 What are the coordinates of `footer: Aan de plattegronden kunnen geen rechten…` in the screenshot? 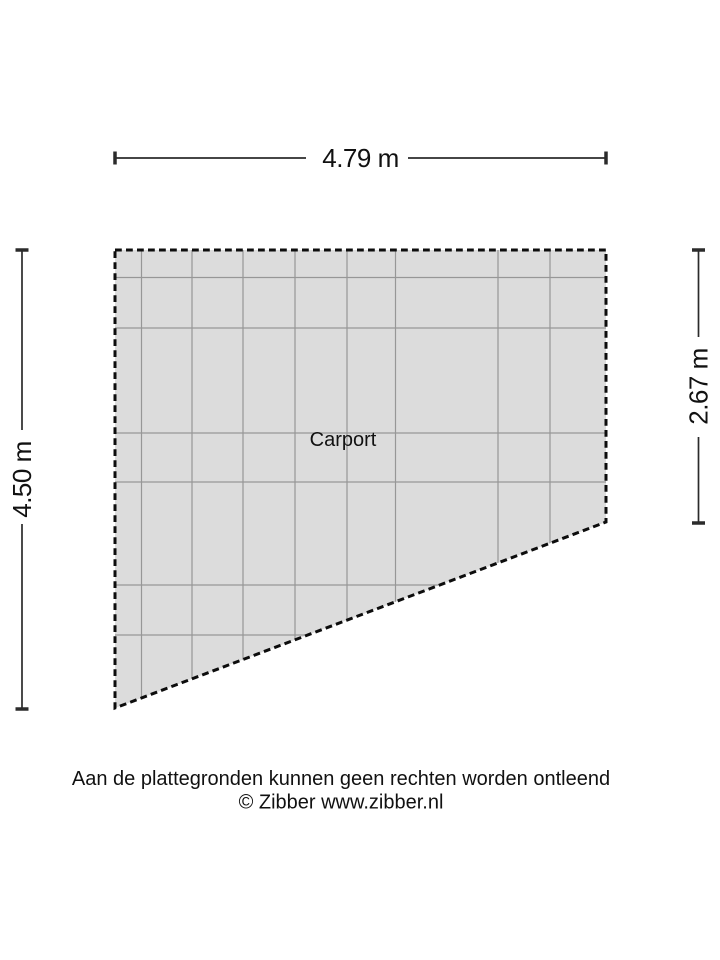 It's located at (341, 791).